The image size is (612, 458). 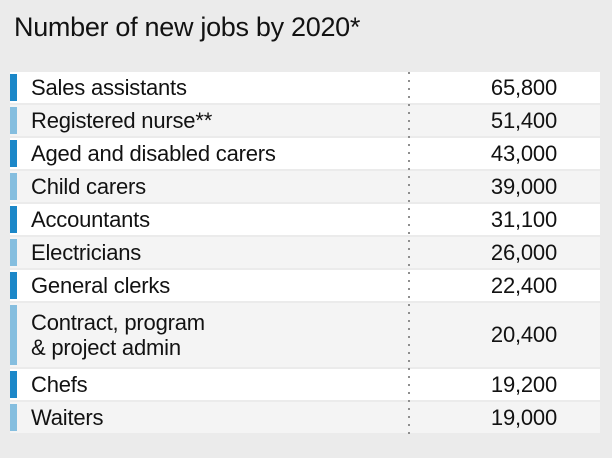 I want to click on job-label: Contract, program & project admin, so click(x=118, y=334).